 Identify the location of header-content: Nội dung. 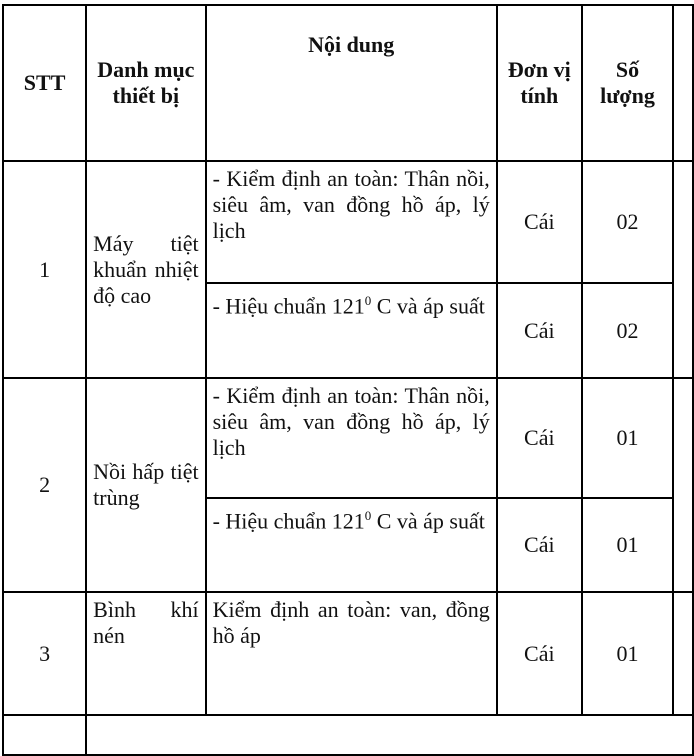
(351, 83).